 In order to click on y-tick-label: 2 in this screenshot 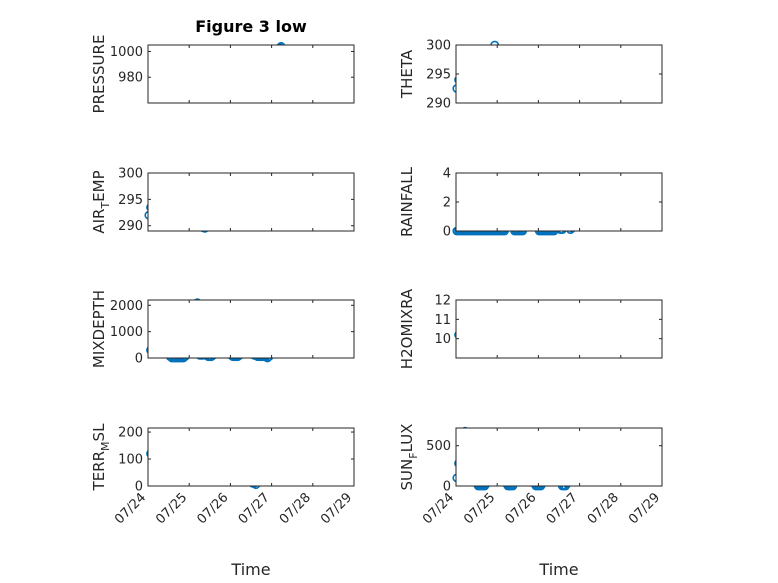, I will do `click(447, 203)`.